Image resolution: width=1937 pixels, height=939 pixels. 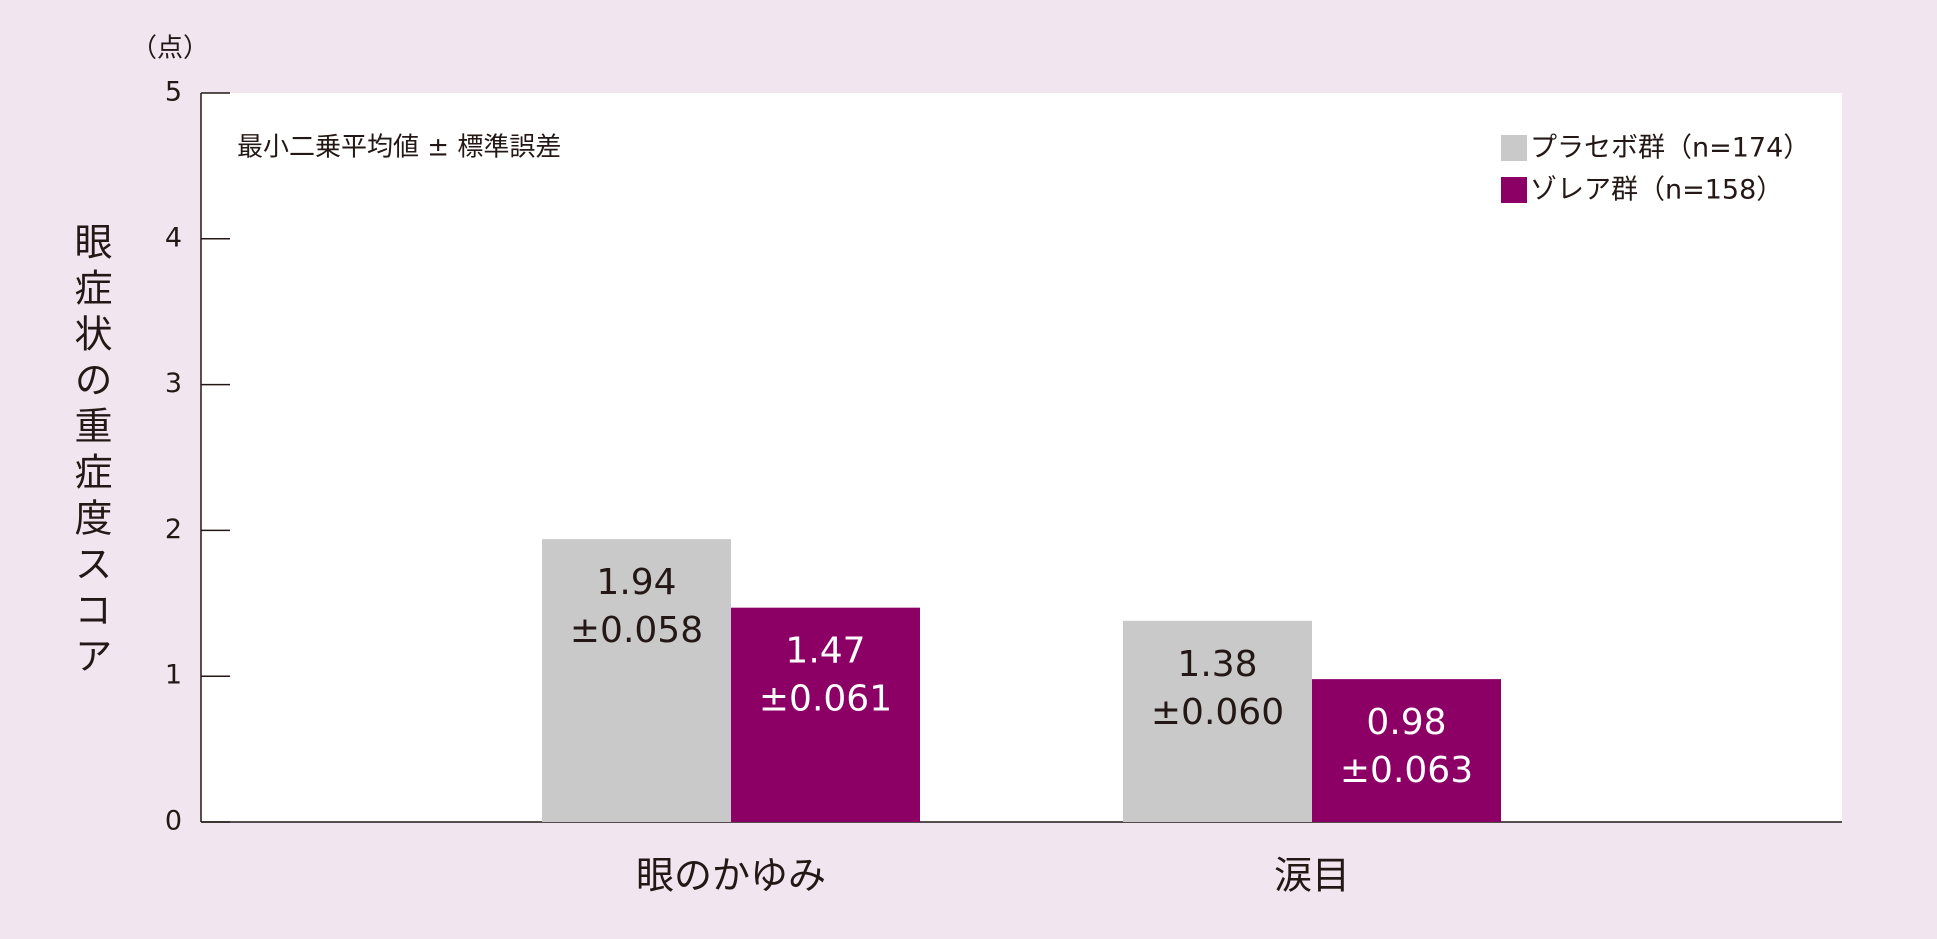 I want to click on x-tick-label: 眼のかゆみ, so click(x=731, y=876).